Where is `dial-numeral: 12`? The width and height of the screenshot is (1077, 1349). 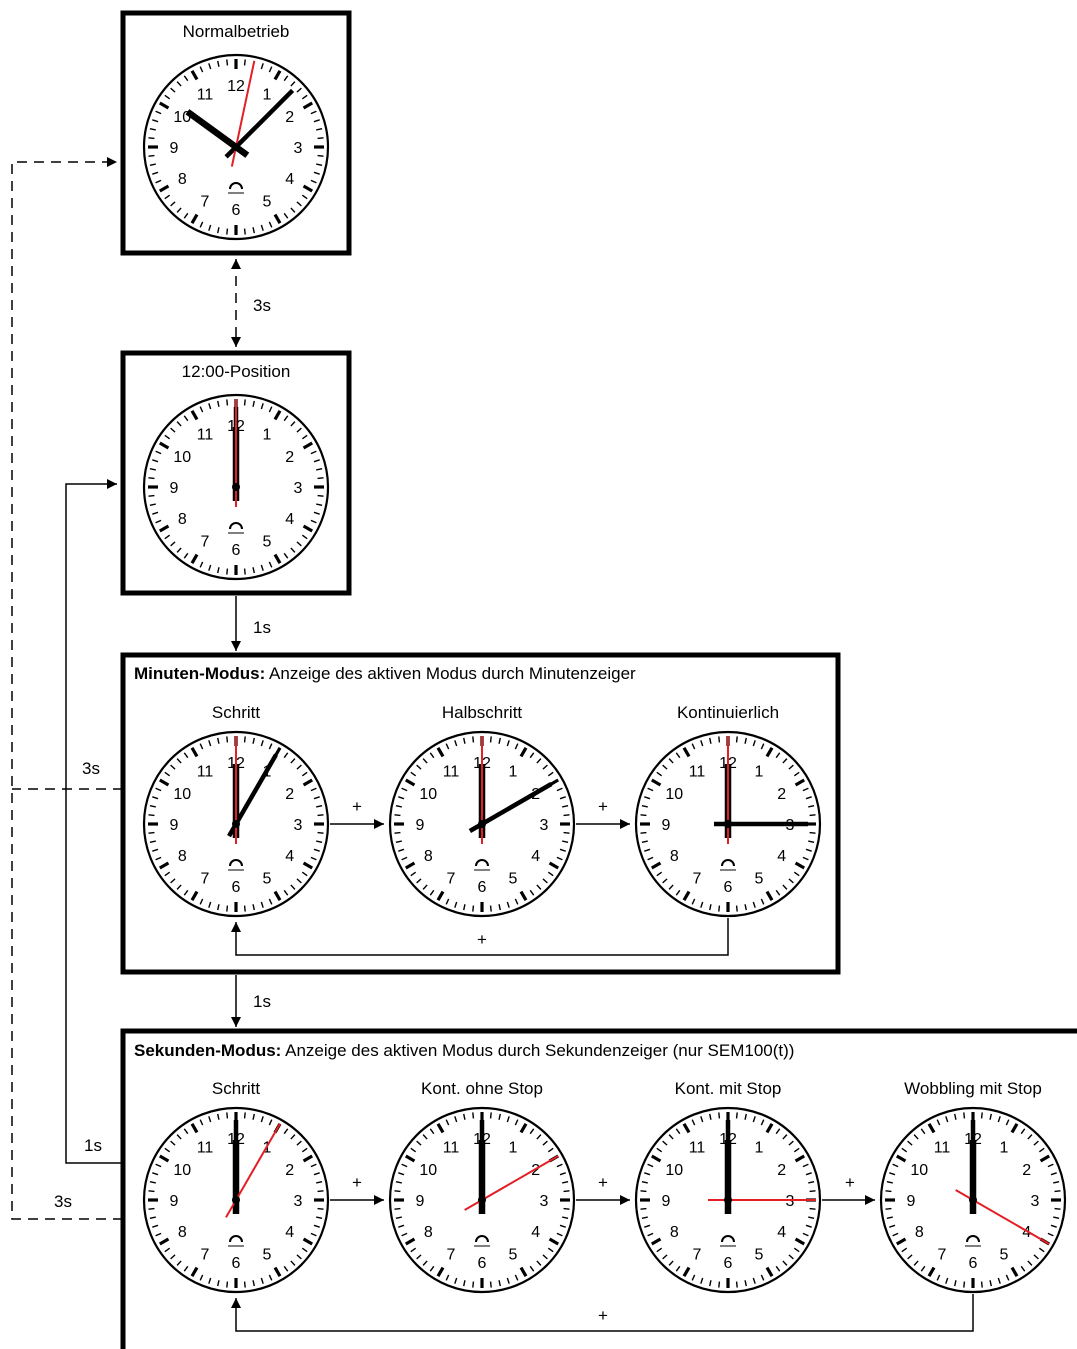
dial-numeral: 12 is located at coordinates (236, 86).